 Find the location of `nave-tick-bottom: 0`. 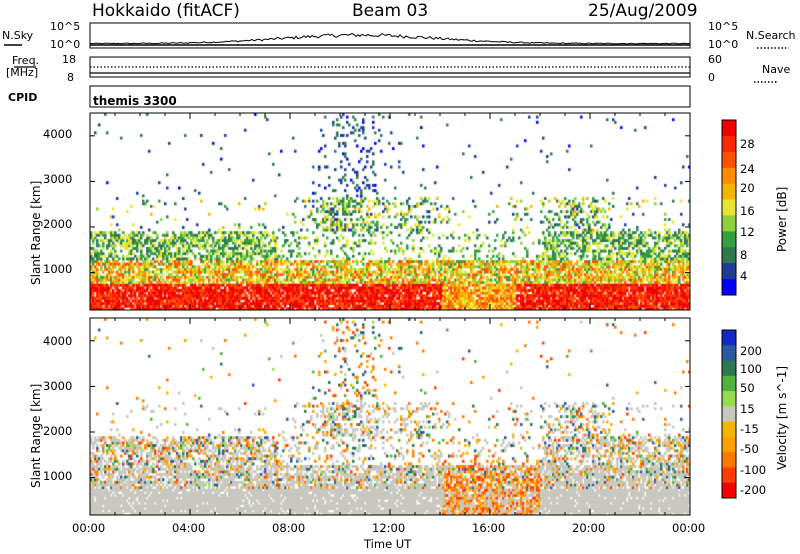

nave-tick-bottom: 0 is located at coordinates (711, 77).